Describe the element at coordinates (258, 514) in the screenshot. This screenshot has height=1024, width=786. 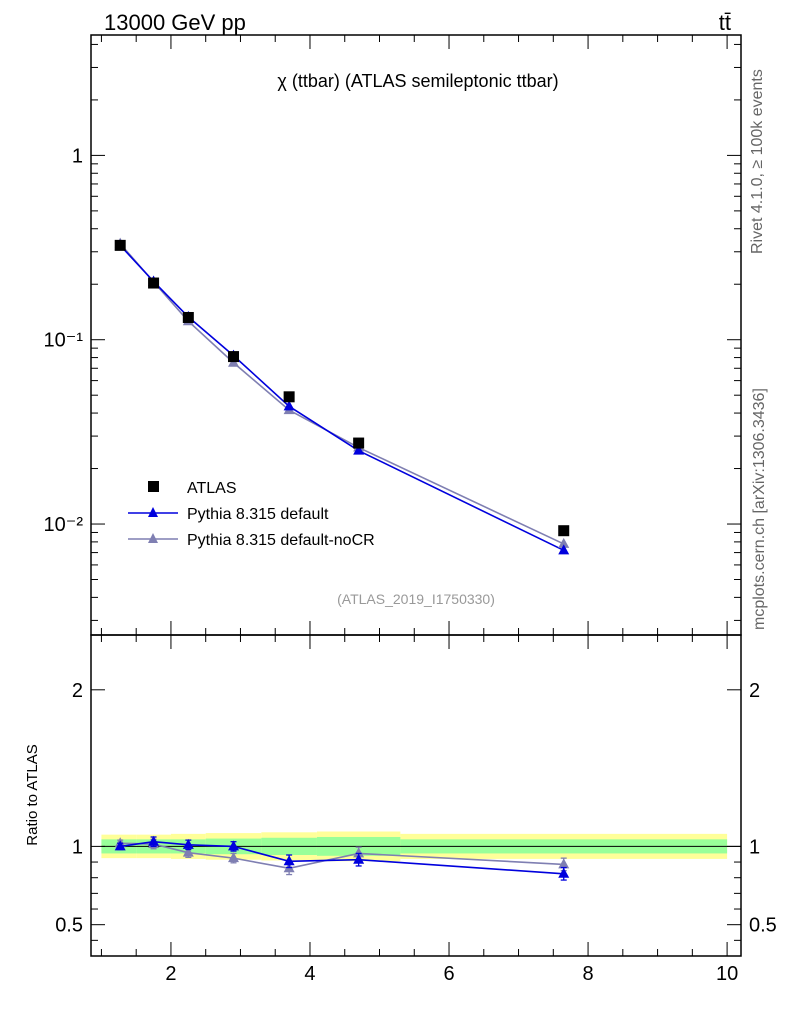
I see `legend-label-pythia-default: Pythia 8.315 default` at that location.